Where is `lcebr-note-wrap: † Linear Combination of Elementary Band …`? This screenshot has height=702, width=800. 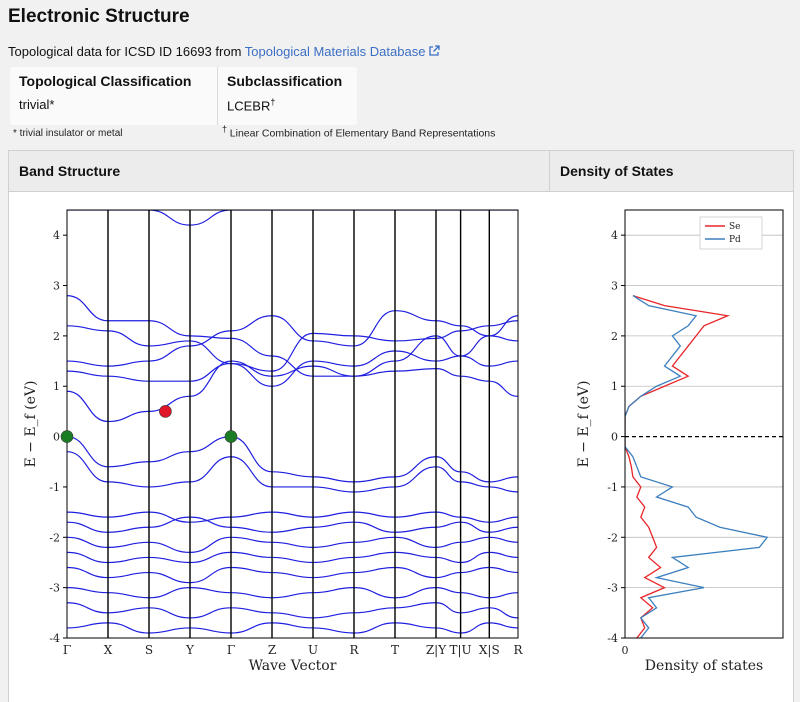 lcebr-note-wrap: † Linear Combination of Elementary Band … is located at coordinates (358, 131).